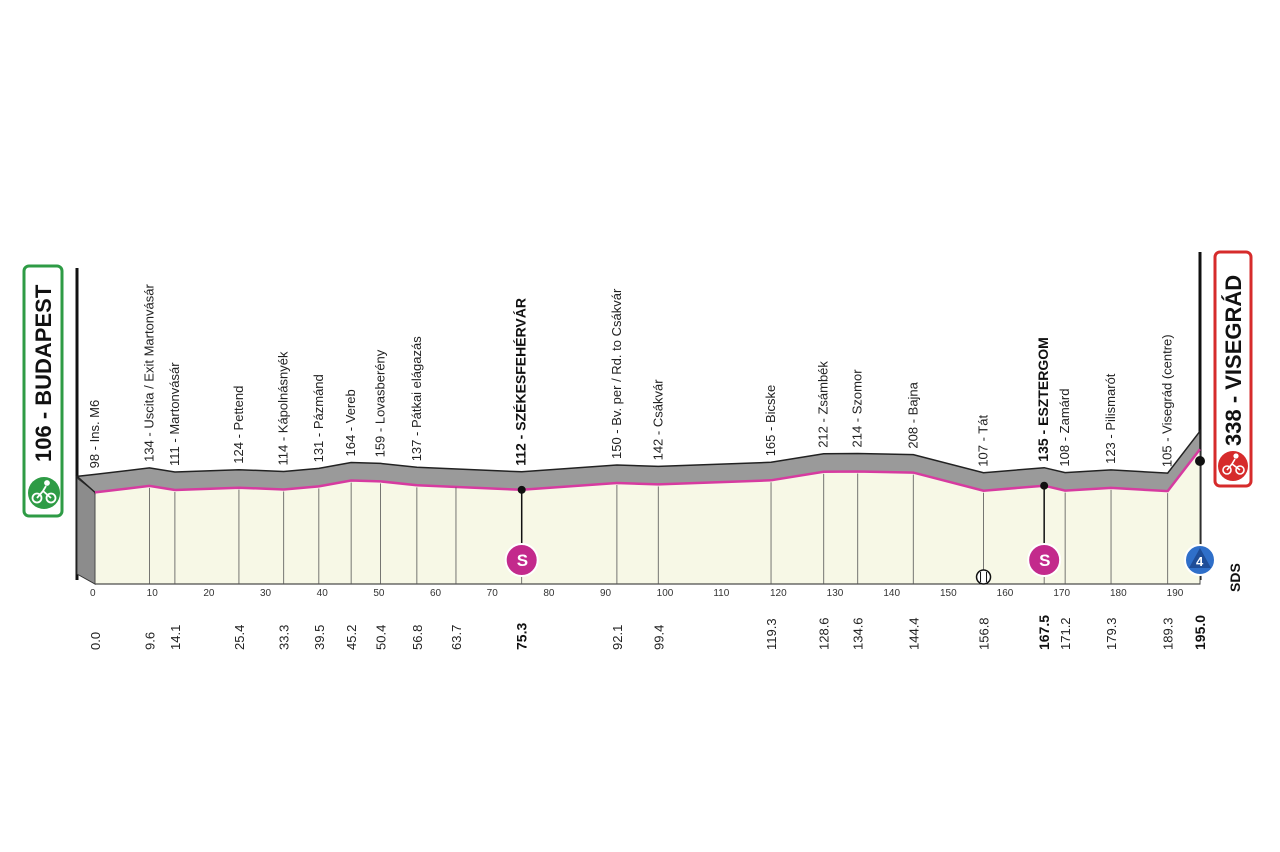  What do you see at coordinates (436, 593) in the screenshot?
I see `axis-tick-label: 60` at bounding box center [436, 593].